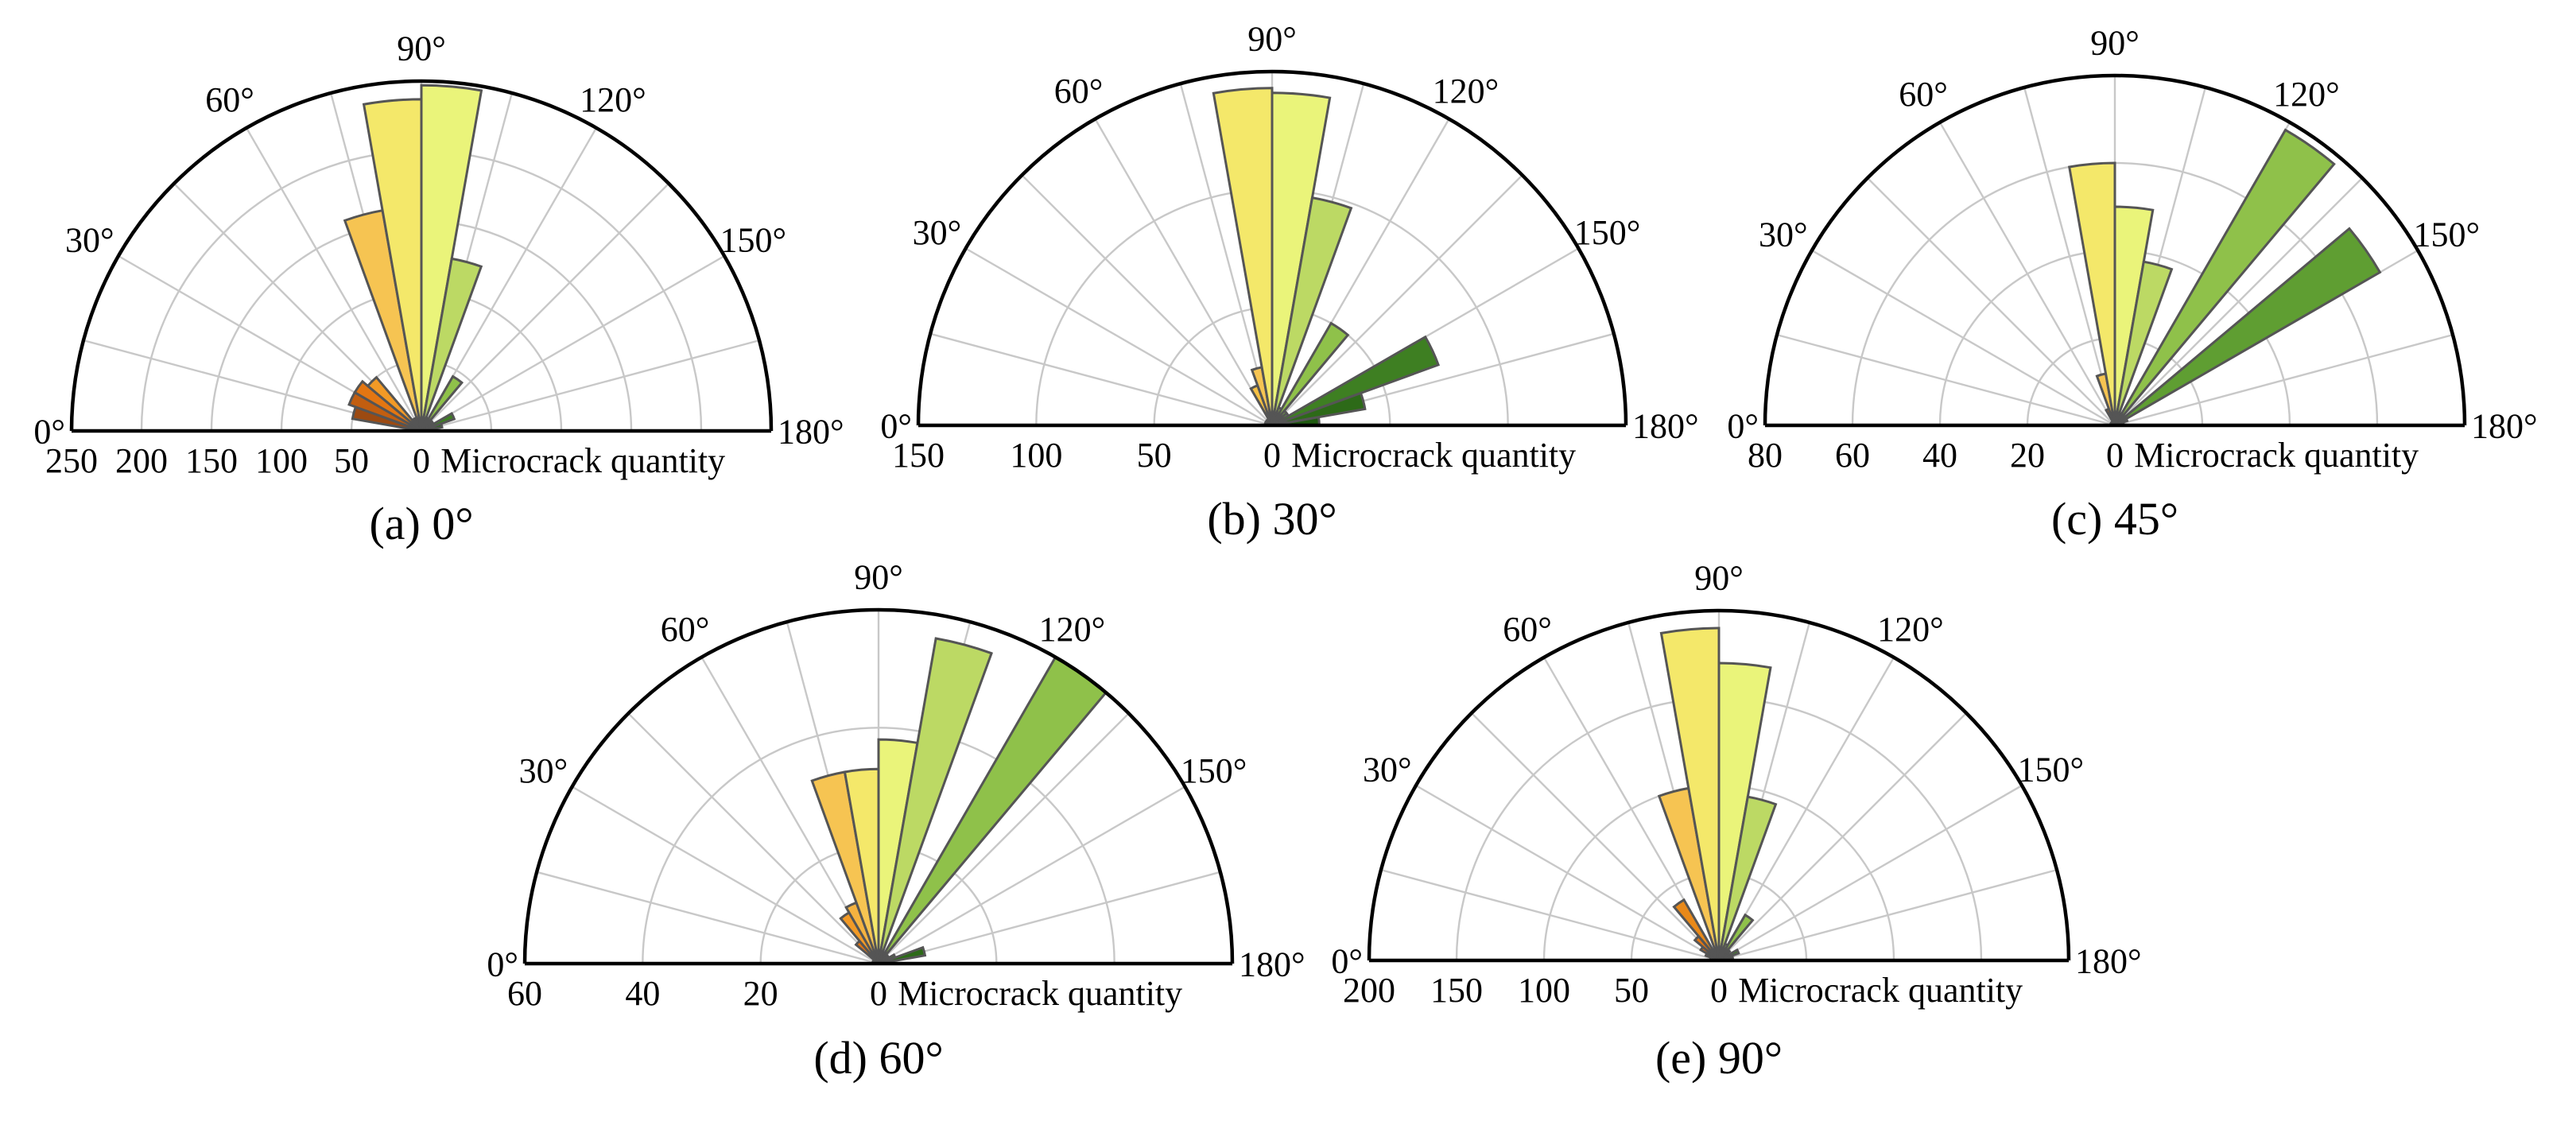 The height and width of the screenshot is (1125, 2576). What do you see at coordinates (1765, 455) in the screenshot?
I see `radial-tick-label: 80` at bounding box center [1765, 455].